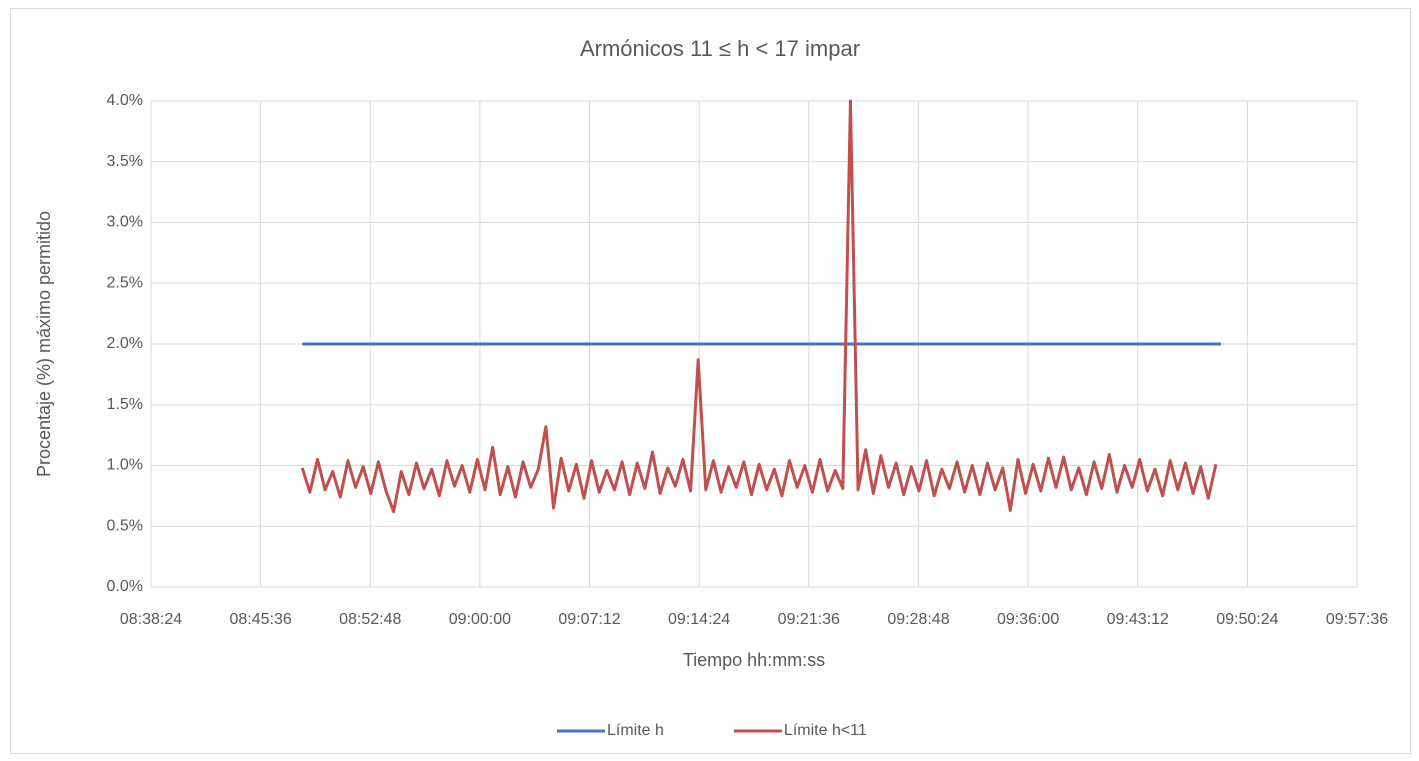 This screenshot has height=761, width=1419. Describe the element at coordinates (1357, 619) in the screenshot. I see `x-tick-label: 09:57:36` at that location.